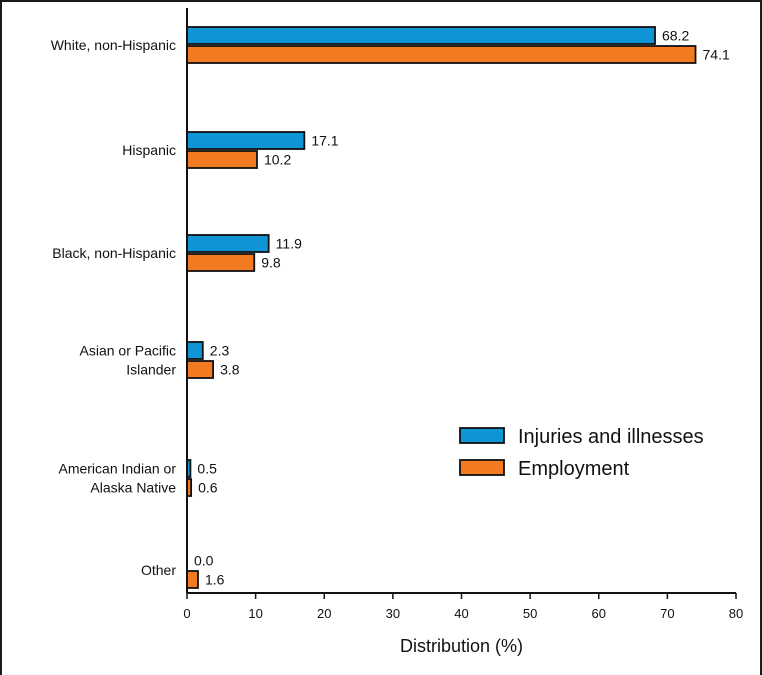 This screenshot has width=762, height=675. Describe the element at coordinates (255, 613) in the screenshot. I see `x-tick-label: 10` at that location.